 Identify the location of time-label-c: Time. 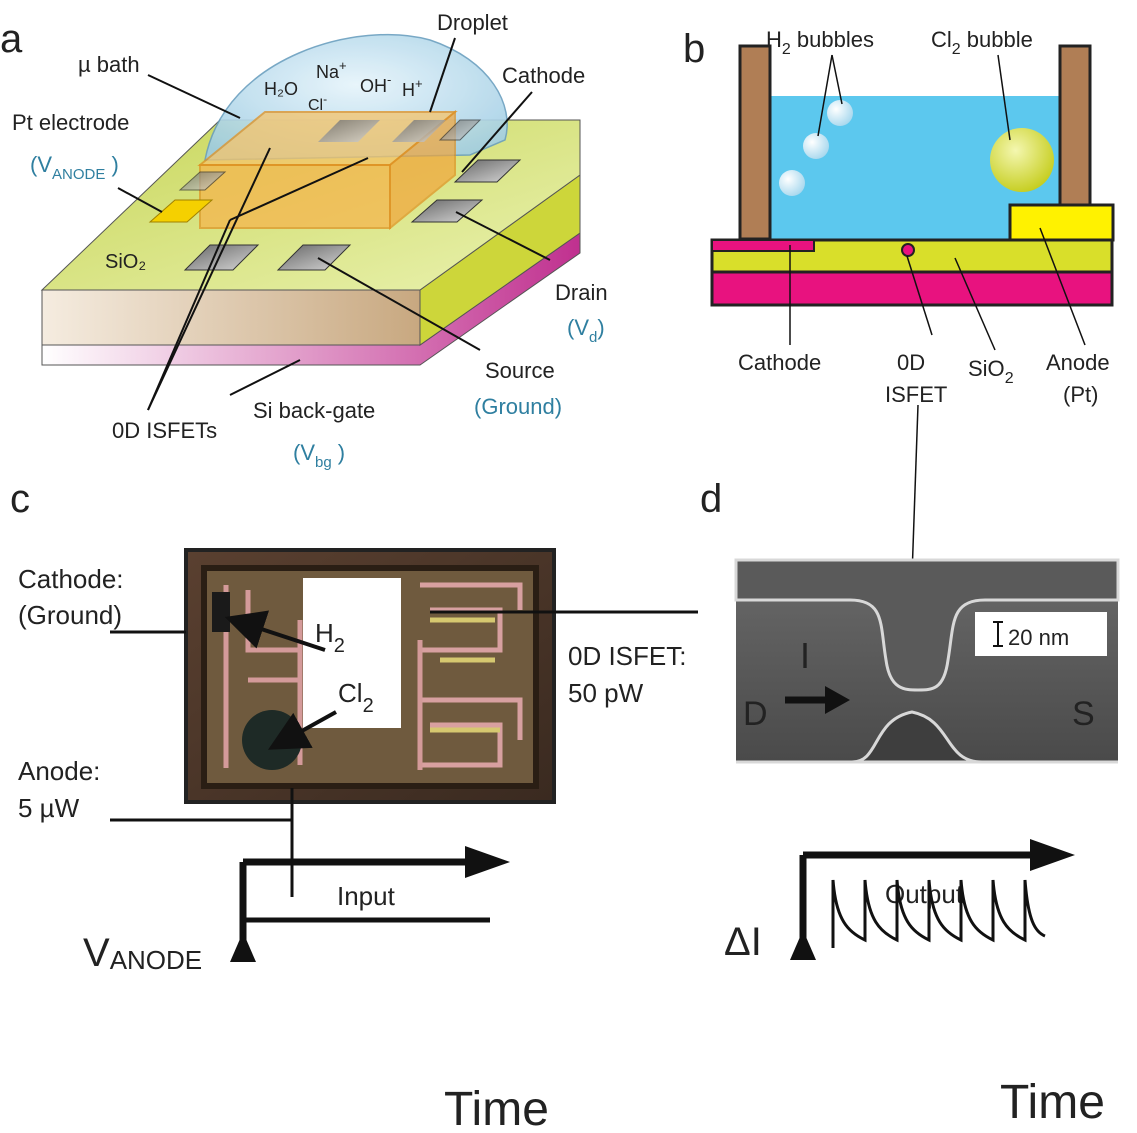
(496, 1108).